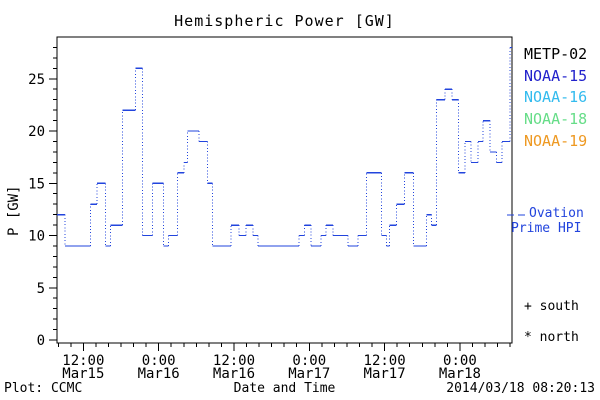 The height and width of the screenshot is (400, 600). What do you see at coordinates (556, 119) in the screenshot?
I see `legend-item-noaa-18: NOAA-18` at bounding box center [556, 119].